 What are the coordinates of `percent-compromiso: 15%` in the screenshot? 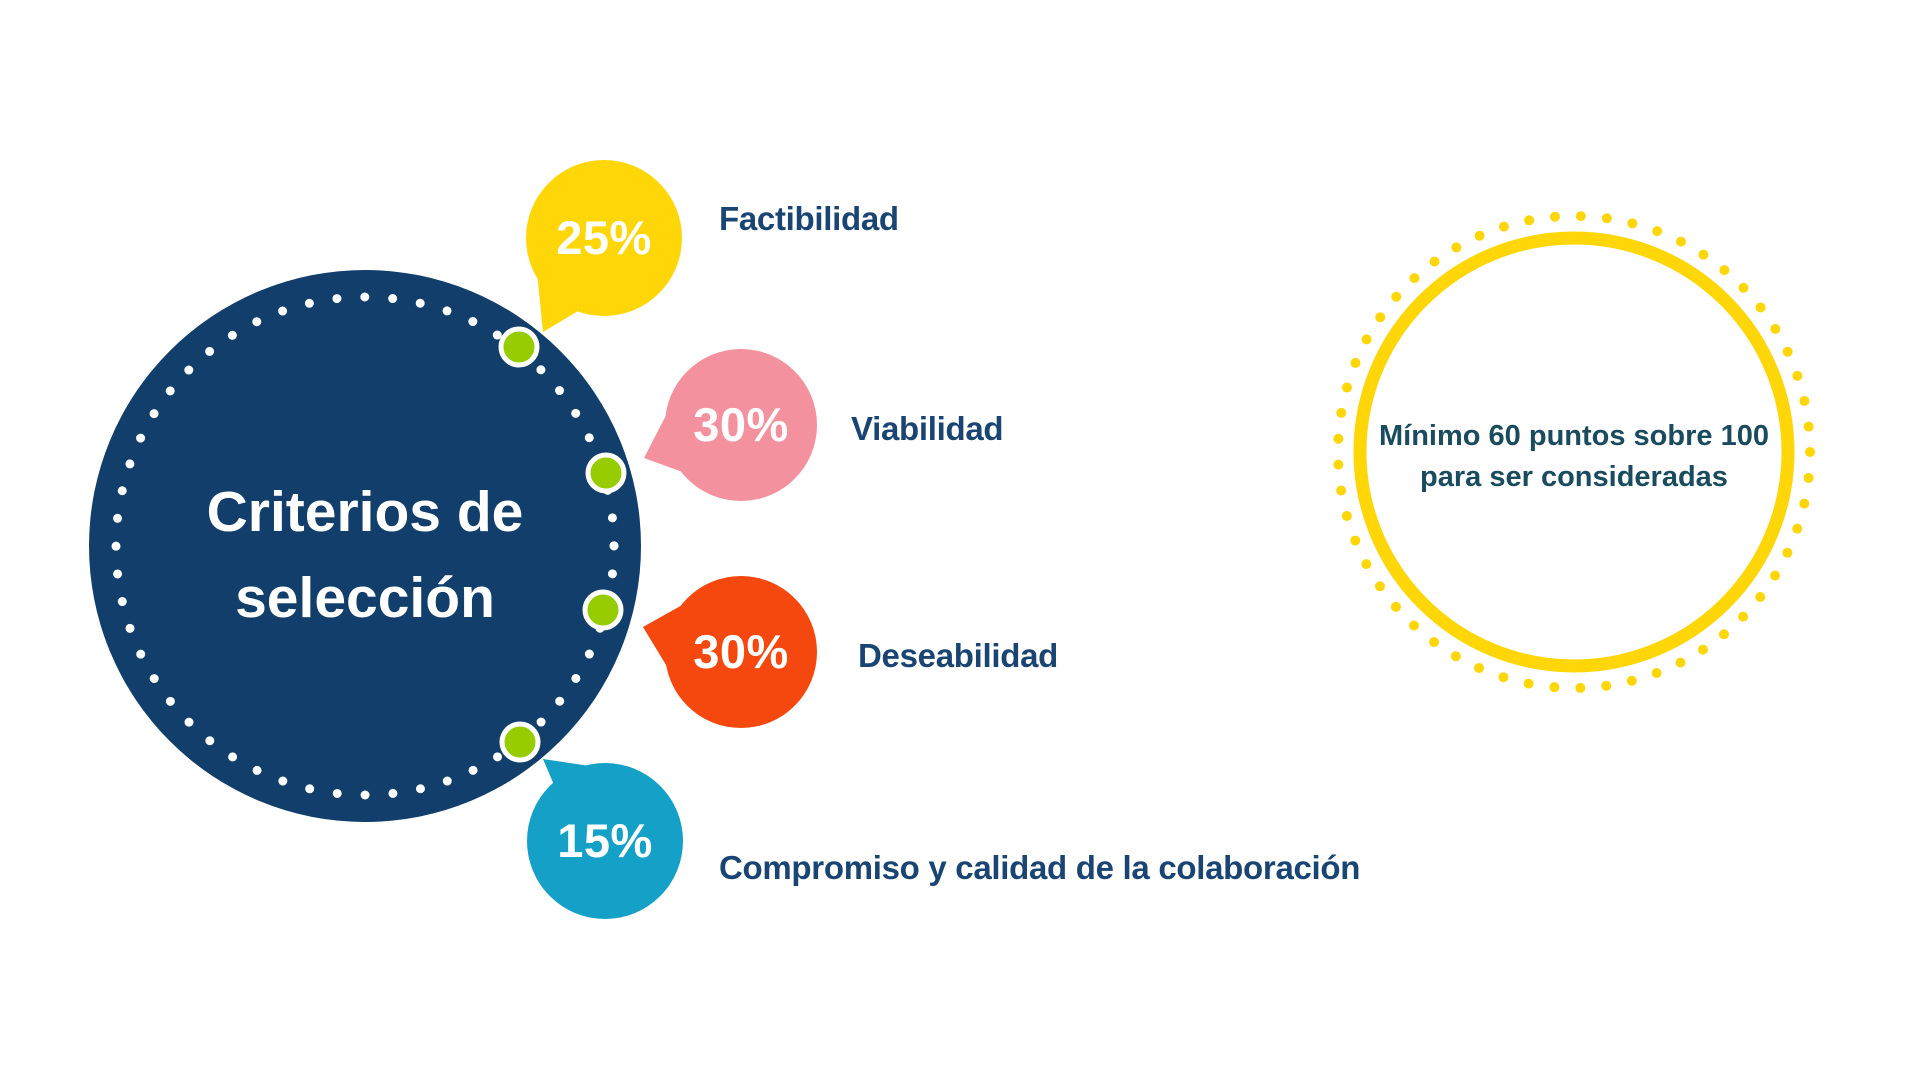 It's located at (605, 840).